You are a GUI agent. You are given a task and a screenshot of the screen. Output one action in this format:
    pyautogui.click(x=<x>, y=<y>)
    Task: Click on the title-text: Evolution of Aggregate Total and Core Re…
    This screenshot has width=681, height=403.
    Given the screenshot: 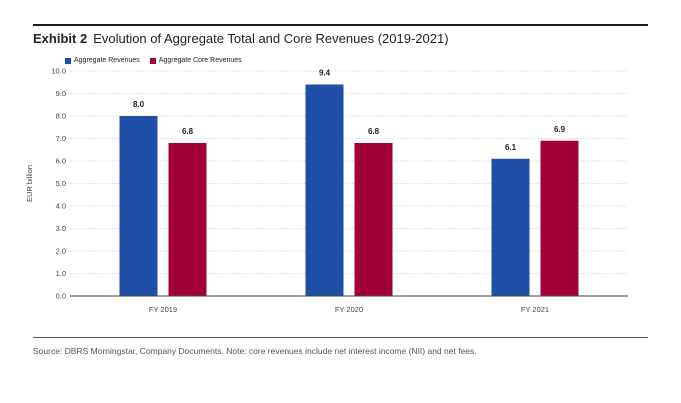 What is the action you would take?
    pyautogui.click(x=271, y=38)
    